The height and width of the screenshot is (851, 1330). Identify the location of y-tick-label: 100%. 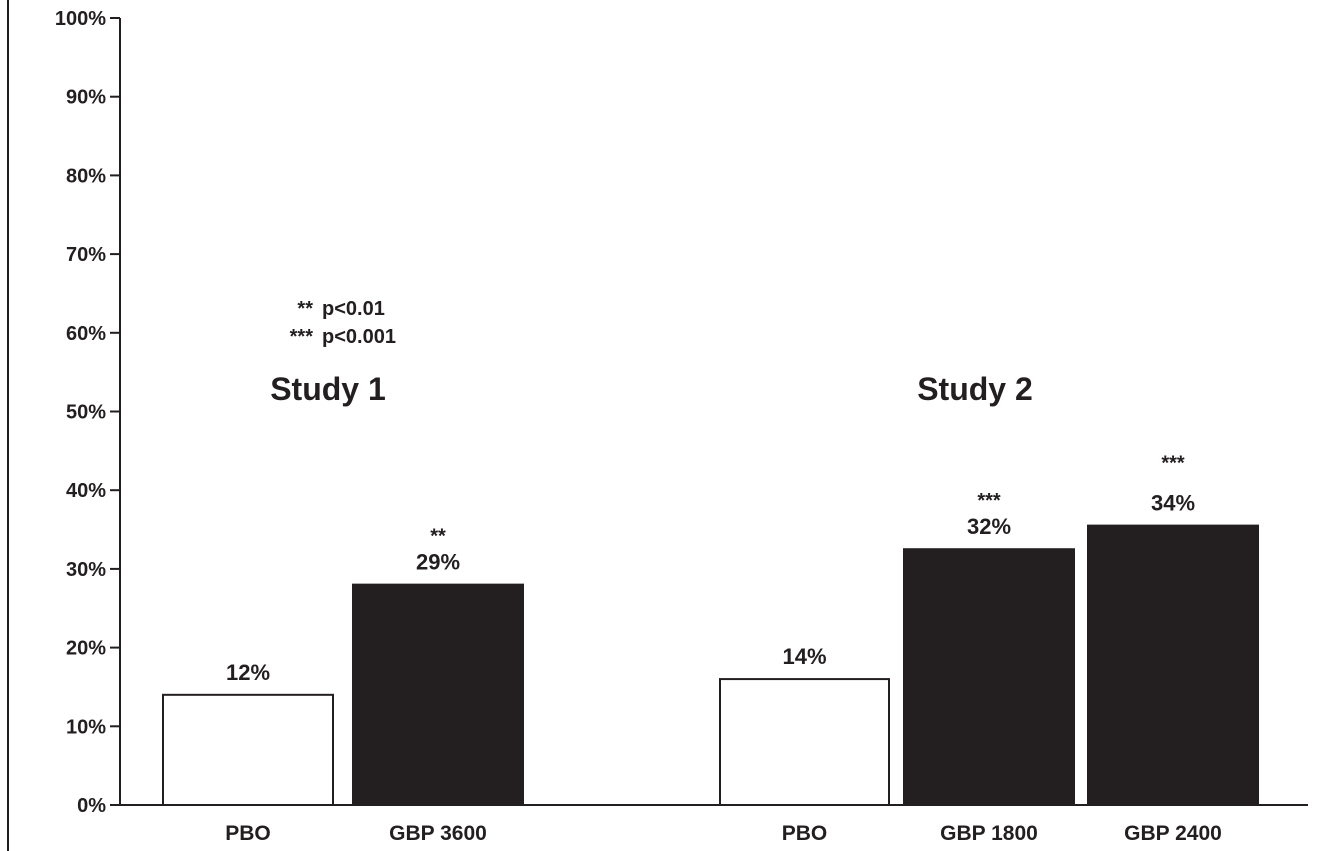
(80, 19).